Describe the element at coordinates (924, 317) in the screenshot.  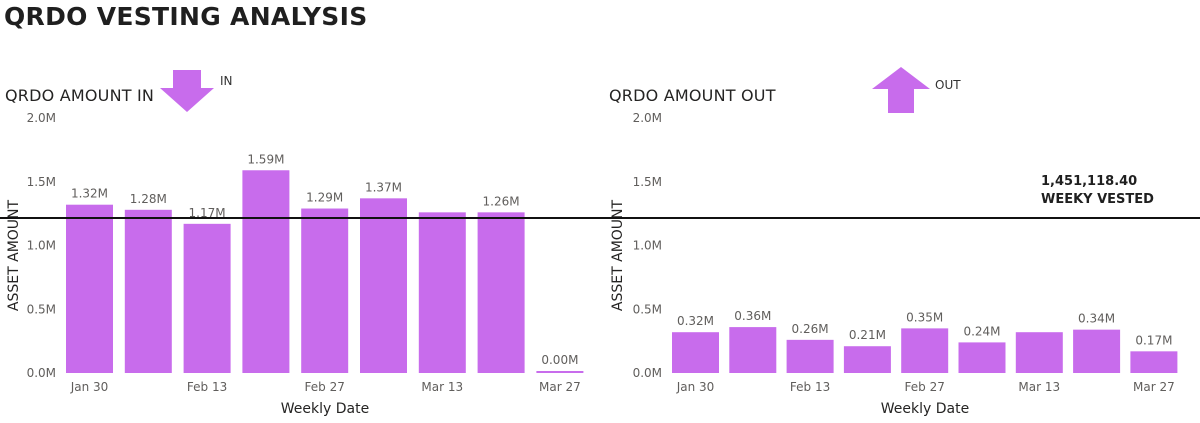
I see `data-label: 0.35M` at that location.